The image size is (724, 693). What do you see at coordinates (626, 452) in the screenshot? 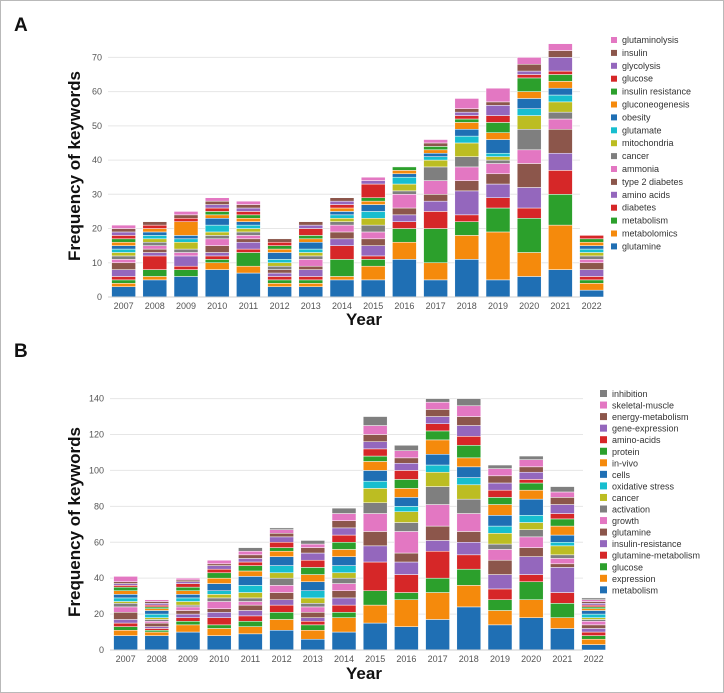
I see `panel-b-legend-label: protein` at bounding box center [626, 452].